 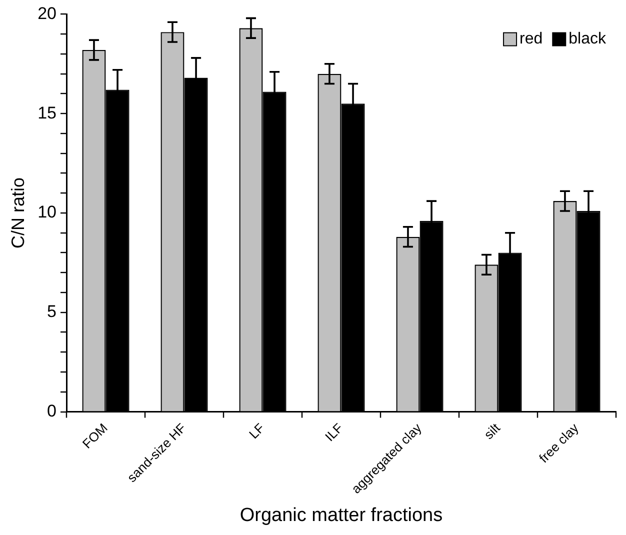 What do you see at coordinates (587, 39) in the screenshot?
I see `legend-label: black` at bounding box center [587, 39].